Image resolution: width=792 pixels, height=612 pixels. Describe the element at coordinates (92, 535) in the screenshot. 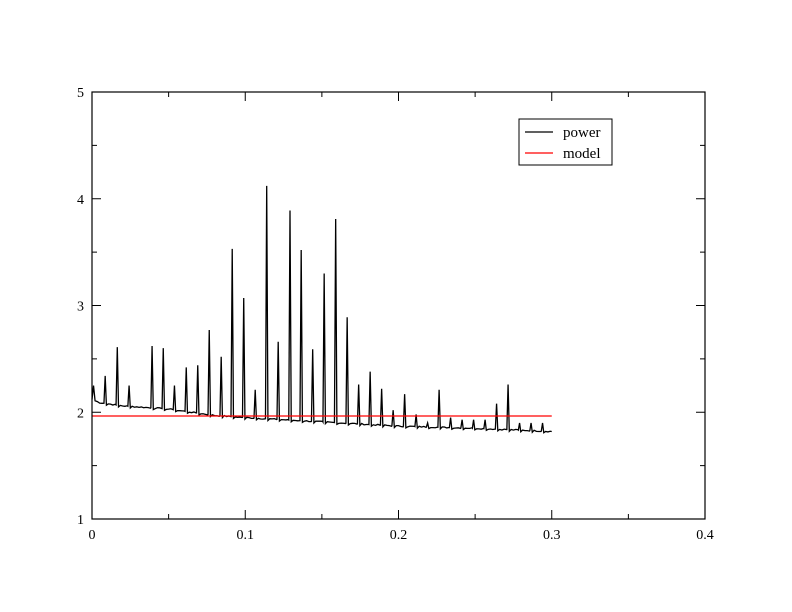

I see `x-tick-label: 0` at that location.